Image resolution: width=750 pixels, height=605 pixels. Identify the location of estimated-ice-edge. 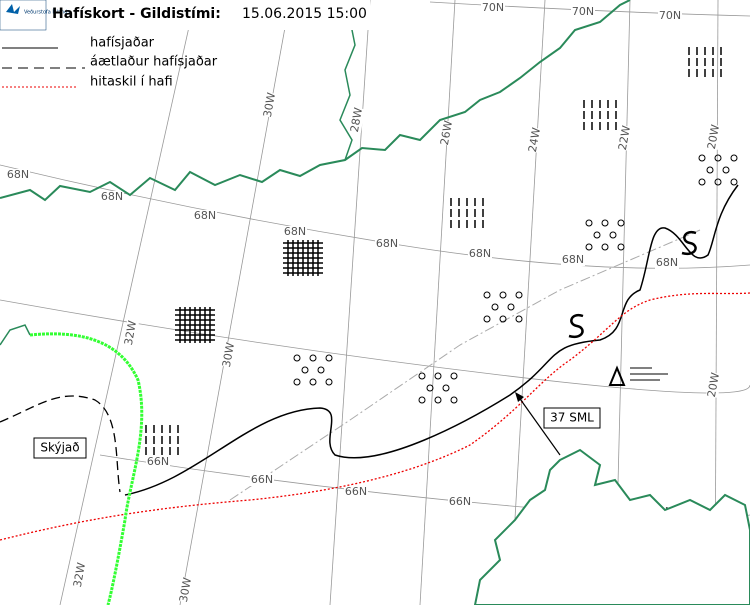
(60, 444).